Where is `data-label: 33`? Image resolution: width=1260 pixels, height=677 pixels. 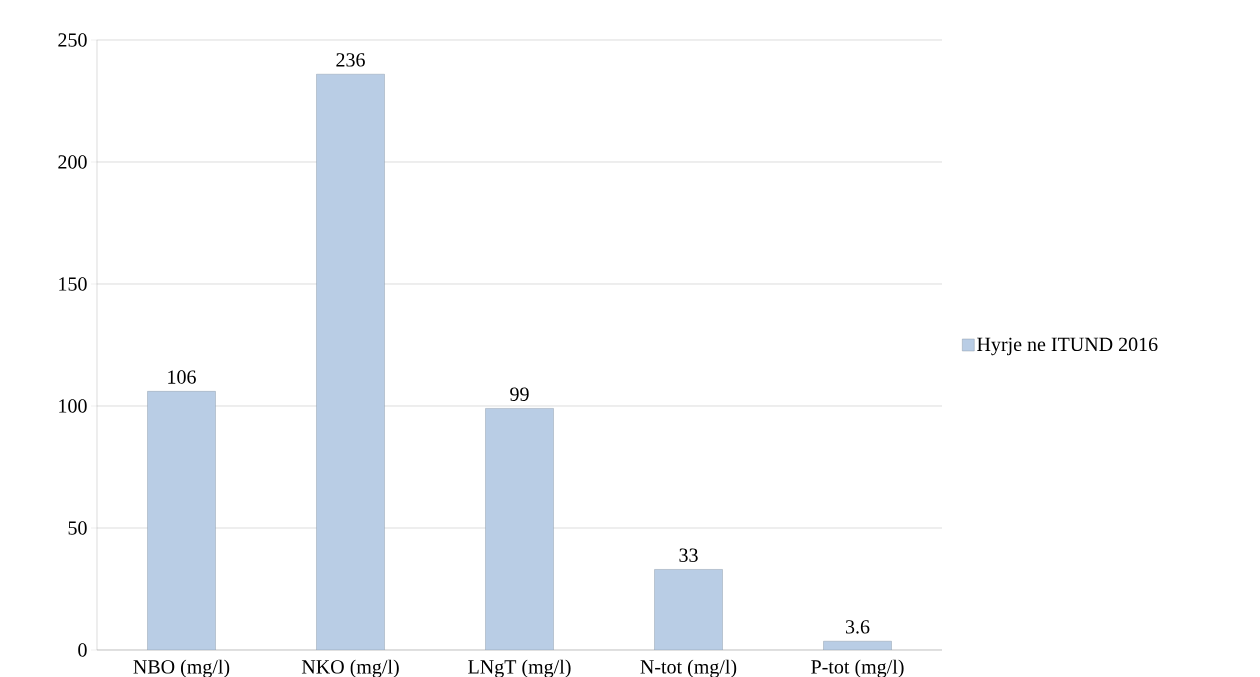 data-label: 33 is located at coordinates (688, 555).